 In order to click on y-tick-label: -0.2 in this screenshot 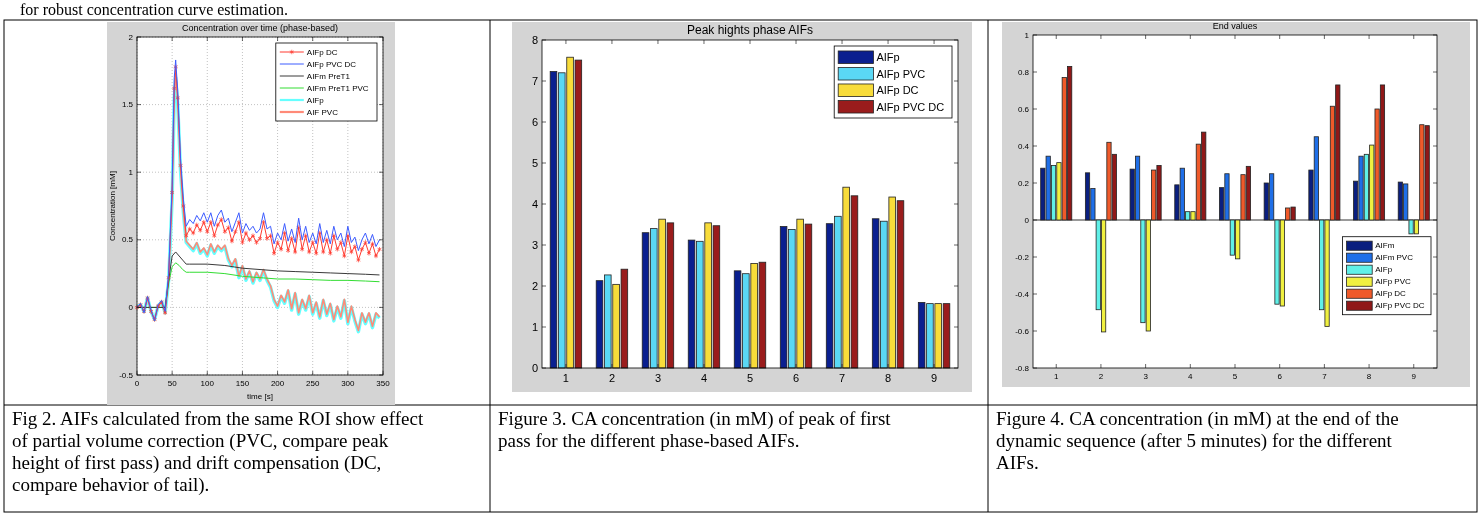, I will do `click(1022, 257)`.